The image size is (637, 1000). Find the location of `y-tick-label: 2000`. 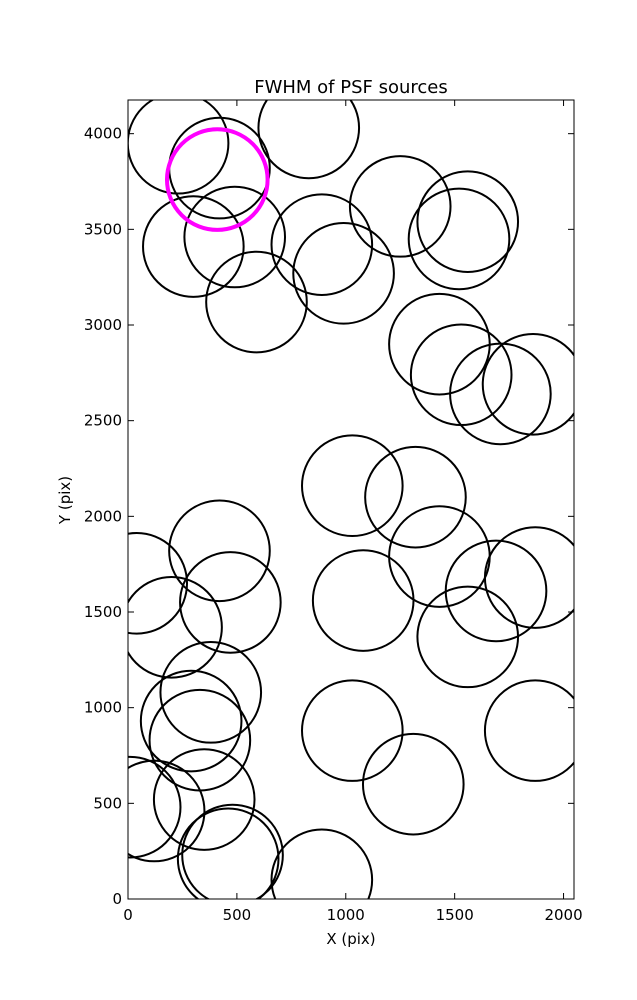

y-tick-label: 2000 is located at coordinates (103, 516).